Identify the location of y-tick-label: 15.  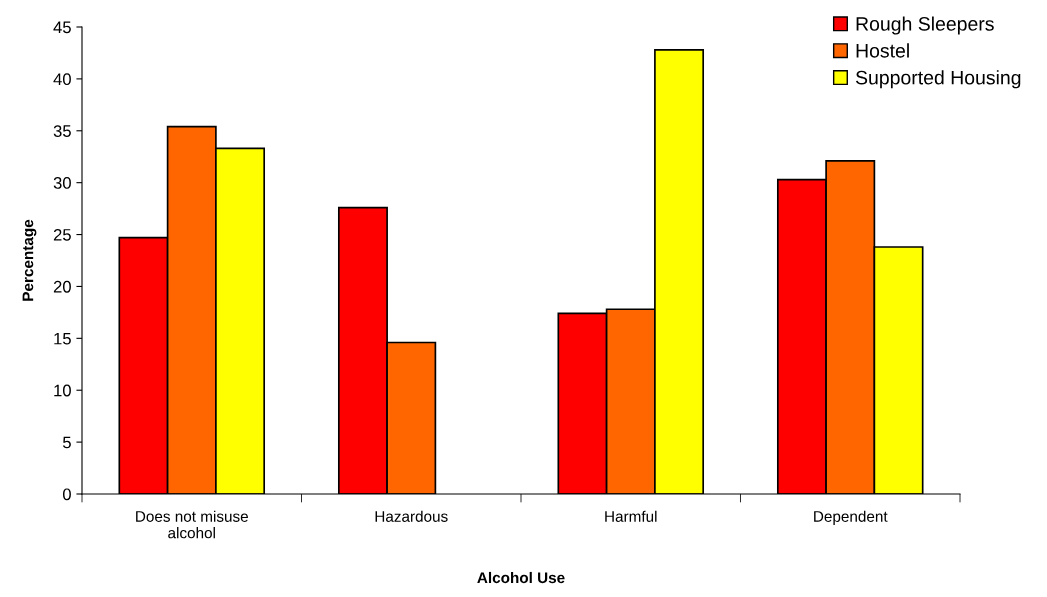
(62, 338).